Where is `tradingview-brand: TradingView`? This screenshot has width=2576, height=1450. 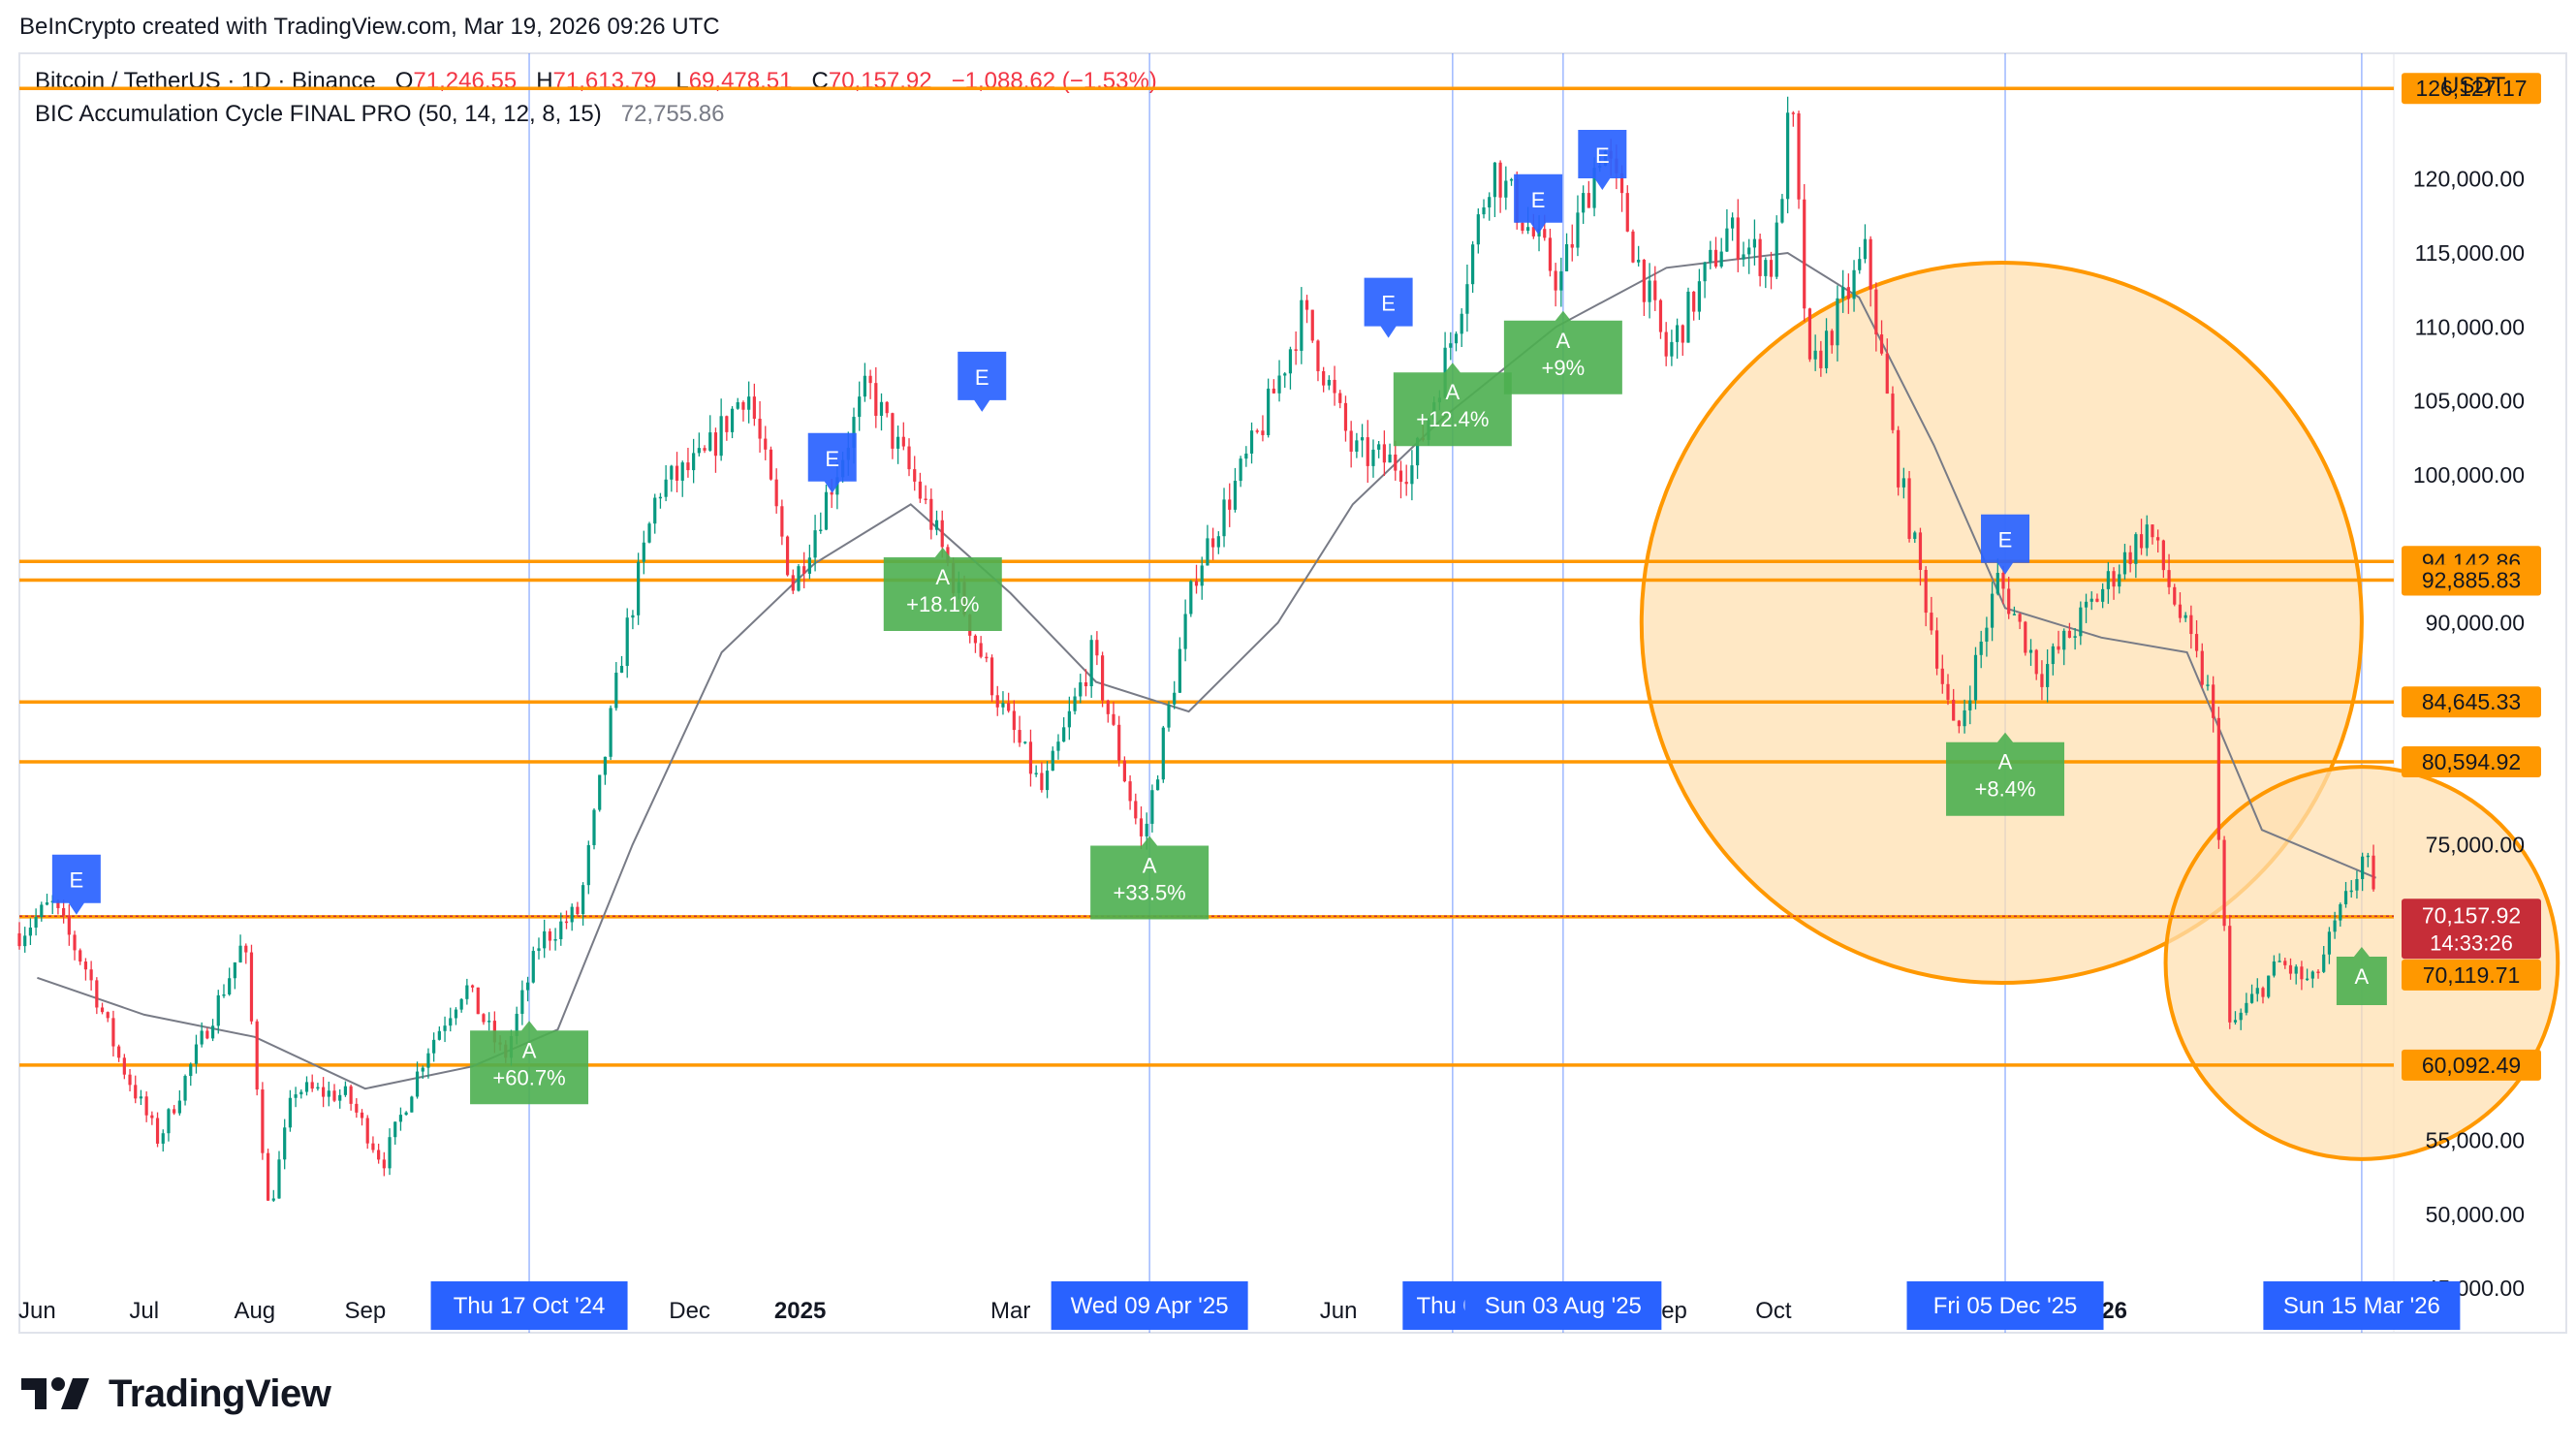
tradingview-brand: TradingView is located at coordinates (175, 1394).